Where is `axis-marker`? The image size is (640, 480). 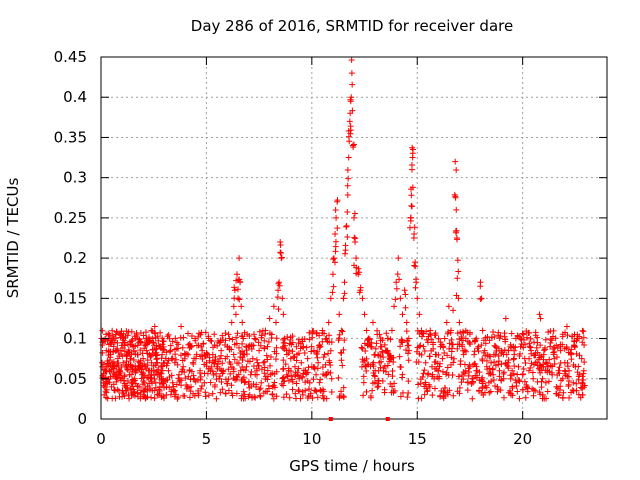 axis-marker is located at coordinates (387, 419).